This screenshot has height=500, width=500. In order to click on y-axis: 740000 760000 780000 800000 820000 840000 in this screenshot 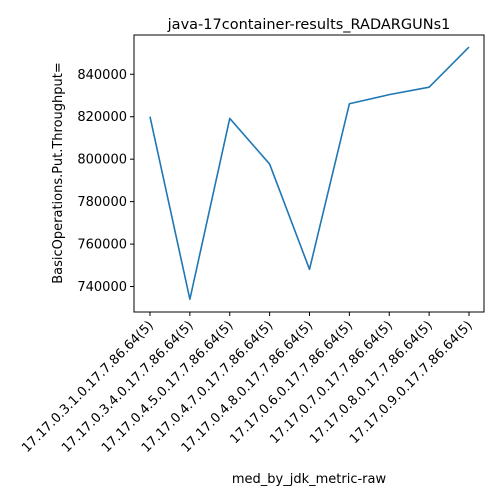, I will do `click(105, 181)`.